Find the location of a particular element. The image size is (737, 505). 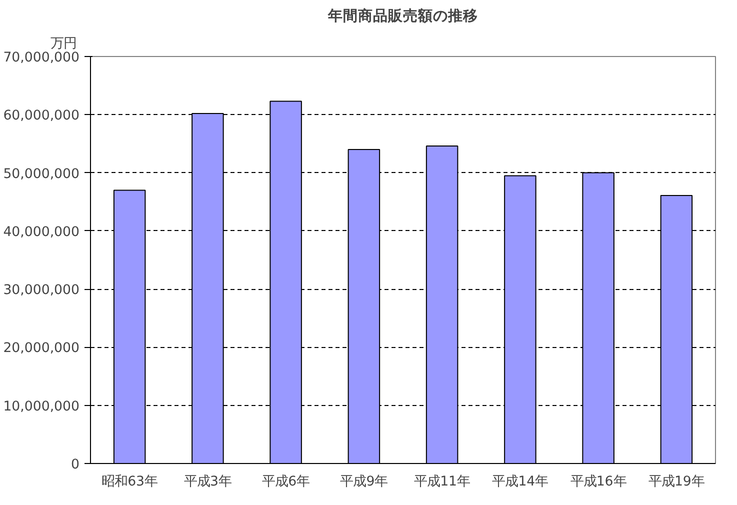

x-tick-label: 平成11年 is located at coordinates (442, 482).